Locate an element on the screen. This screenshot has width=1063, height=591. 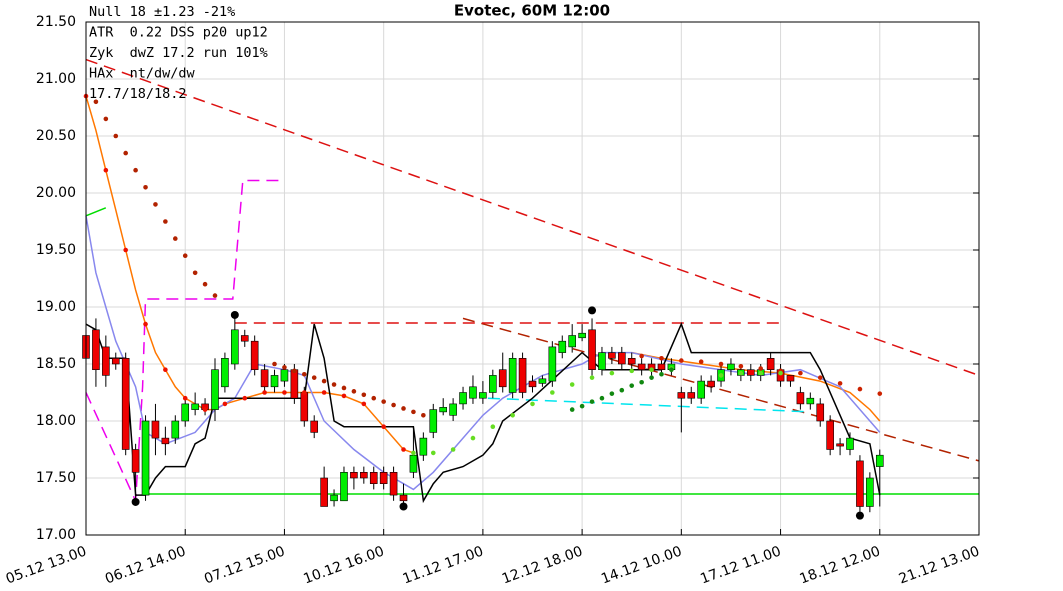
x-tick-label: 06.12 14.00 is located at coordinates (145, 565).